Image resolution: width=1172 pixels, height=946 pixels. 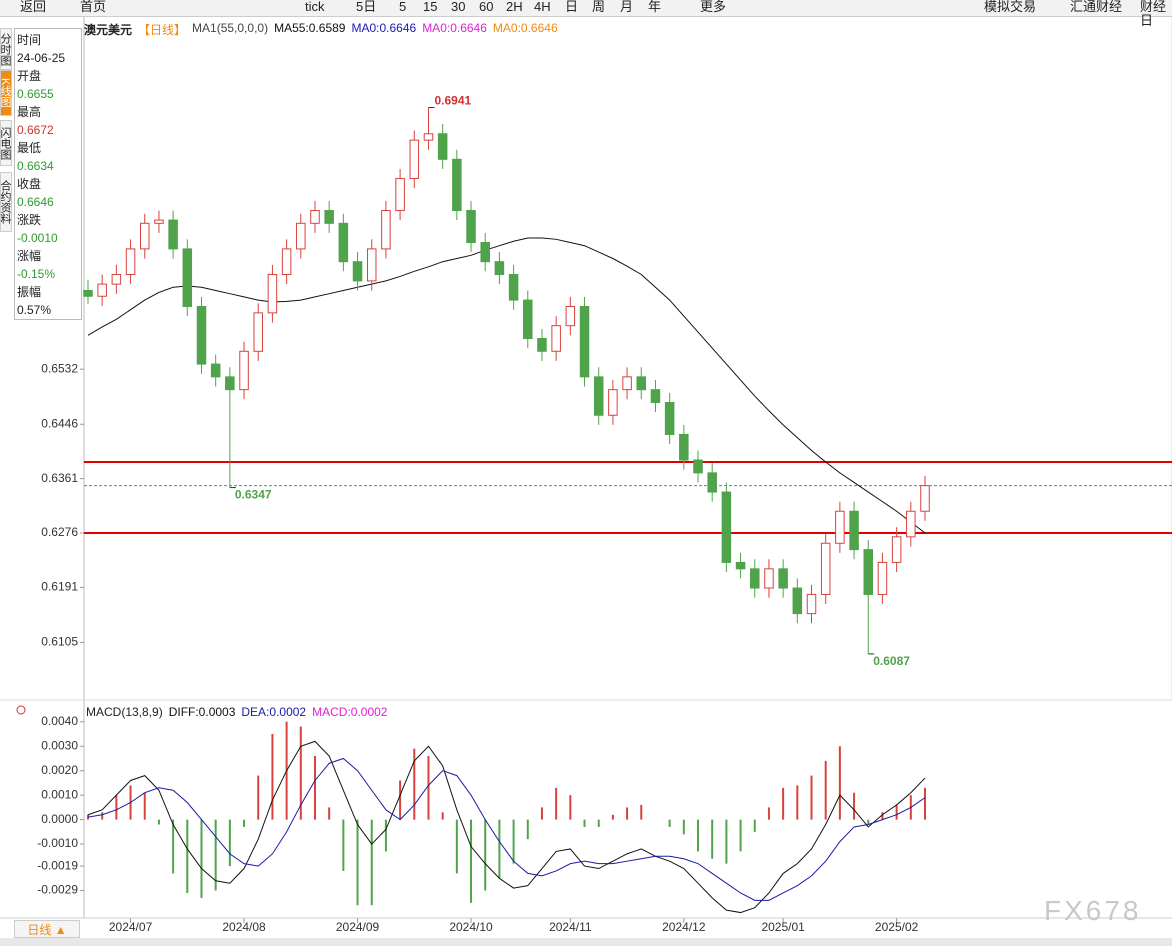 What do you see at coordinates (570, 927) in the screenshot?
I see `x-tick-label: 2024/11` at bounding box center [570, 927].